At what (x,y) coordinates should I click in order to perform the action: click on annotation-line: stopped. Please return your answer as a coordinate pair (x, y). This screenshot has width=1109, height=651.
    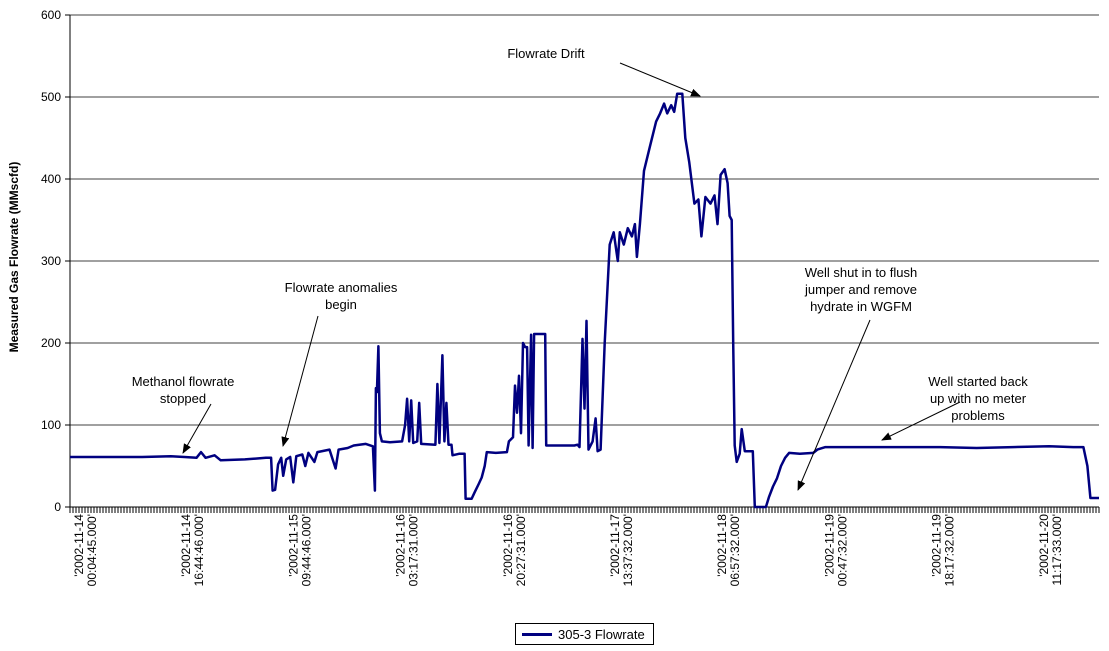
    Looking at the image, I should click on (183, 398).